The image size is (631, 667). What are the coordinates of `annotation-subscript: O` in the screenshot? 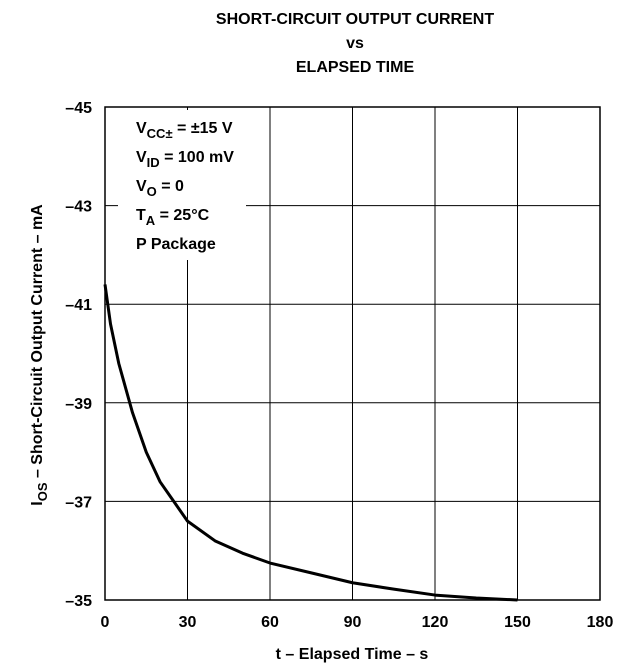 It's located at (152, 191).